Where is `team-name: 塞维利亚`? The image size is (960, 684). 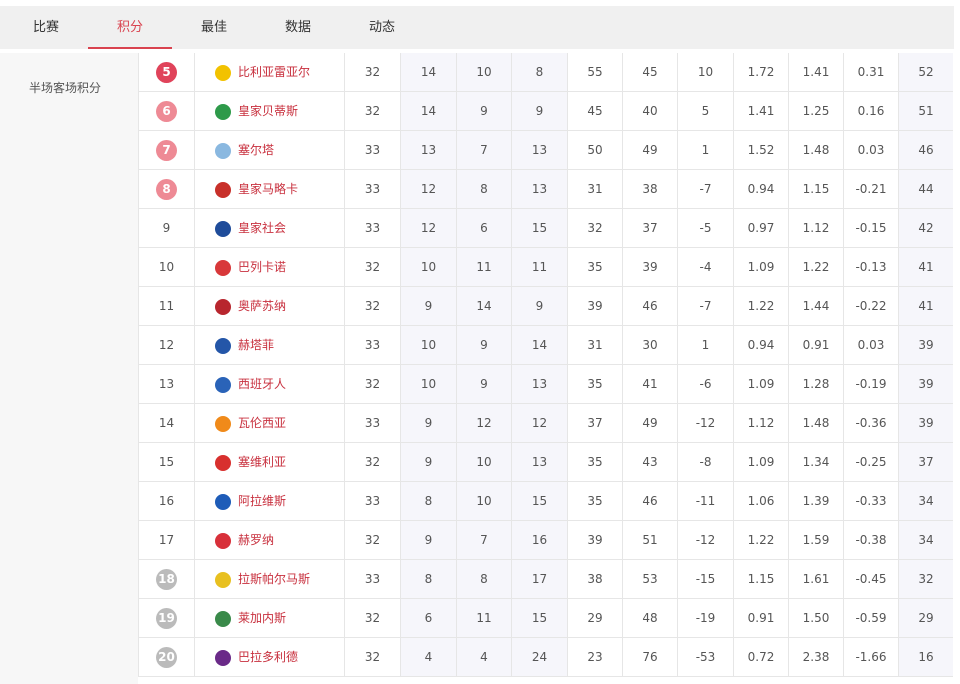 team-name: 塞维利亚 is located at coordinates (262, 462).